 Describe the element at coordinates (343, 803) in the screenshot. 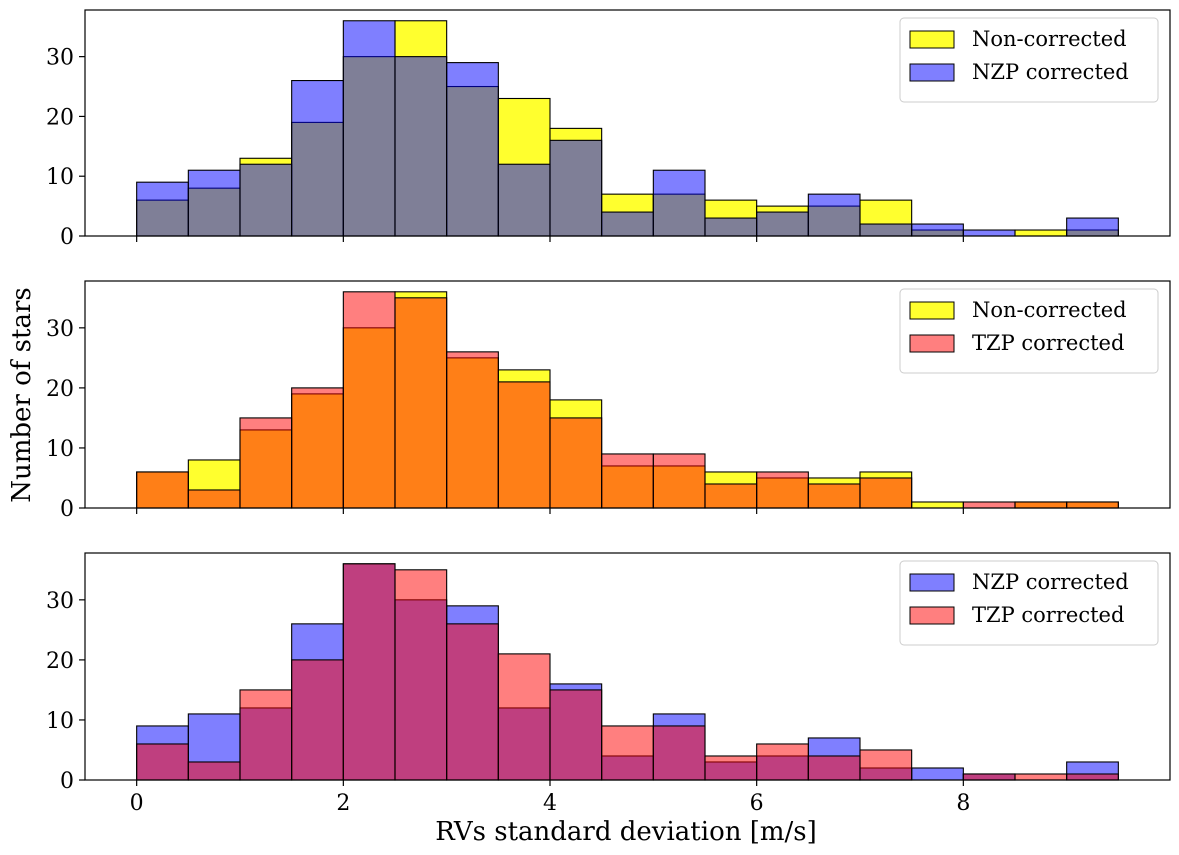

I see `x-tick-label: 2` at that location.